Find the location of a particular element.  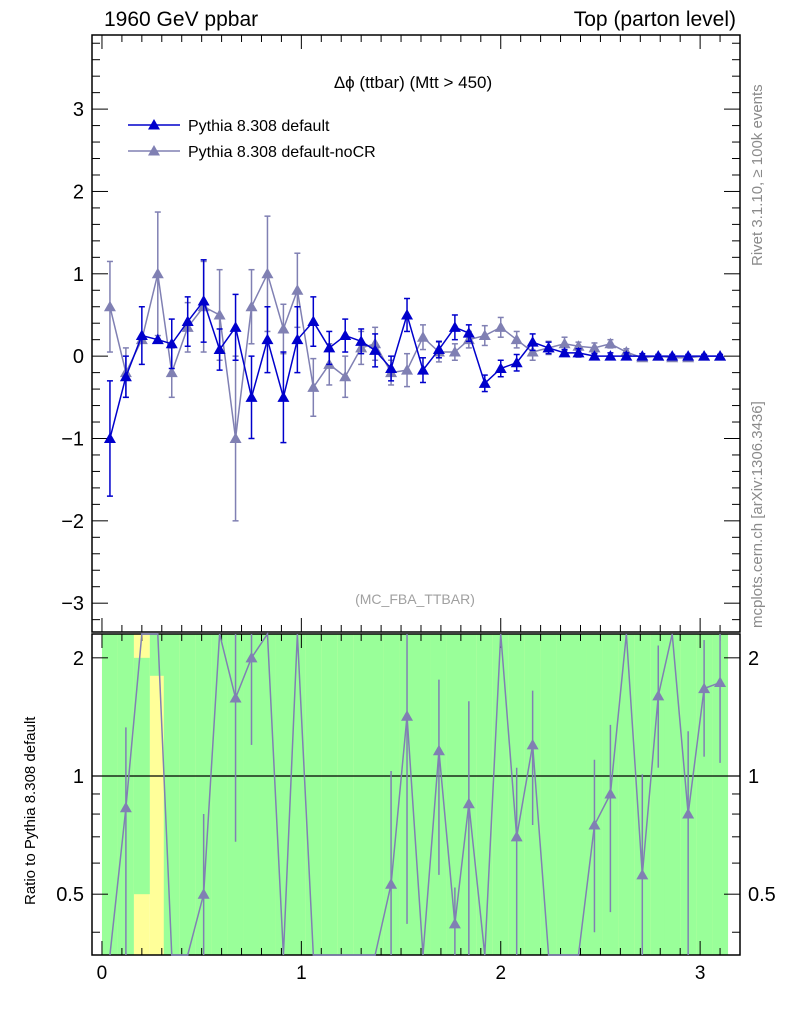

main-y-tick-label: 1 is located at coordinates (78, 275).